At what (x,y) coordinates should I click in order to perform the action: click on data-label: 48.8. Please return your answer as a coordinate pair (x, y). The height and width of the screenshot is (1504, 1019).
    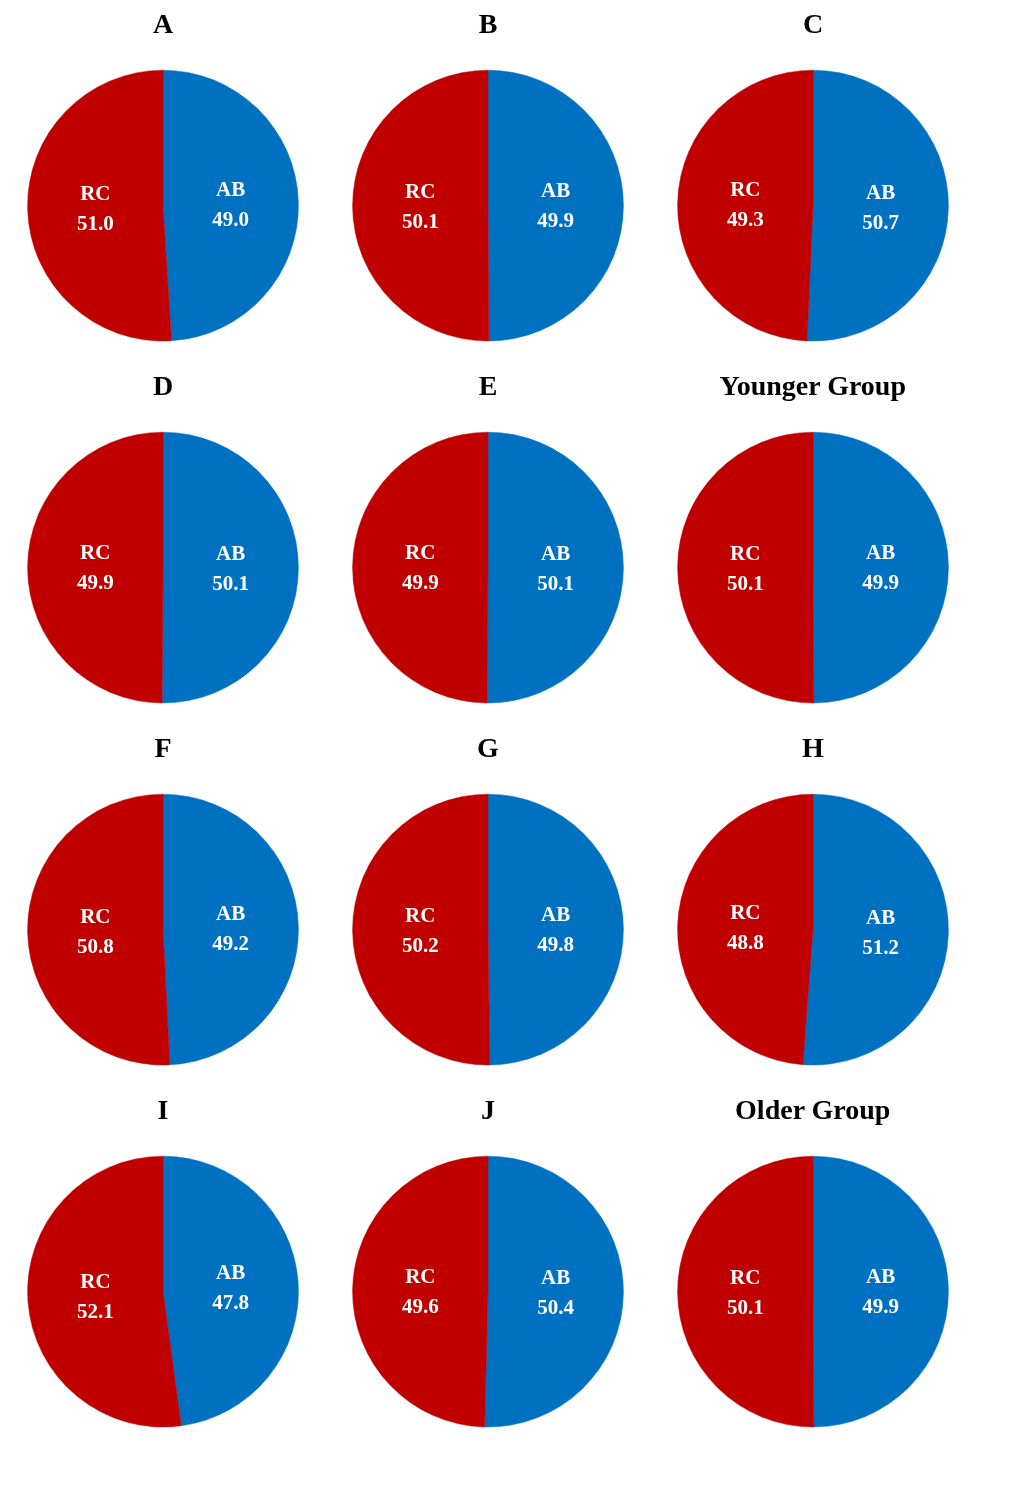
    Looking at the image, I should click on (745, 942).